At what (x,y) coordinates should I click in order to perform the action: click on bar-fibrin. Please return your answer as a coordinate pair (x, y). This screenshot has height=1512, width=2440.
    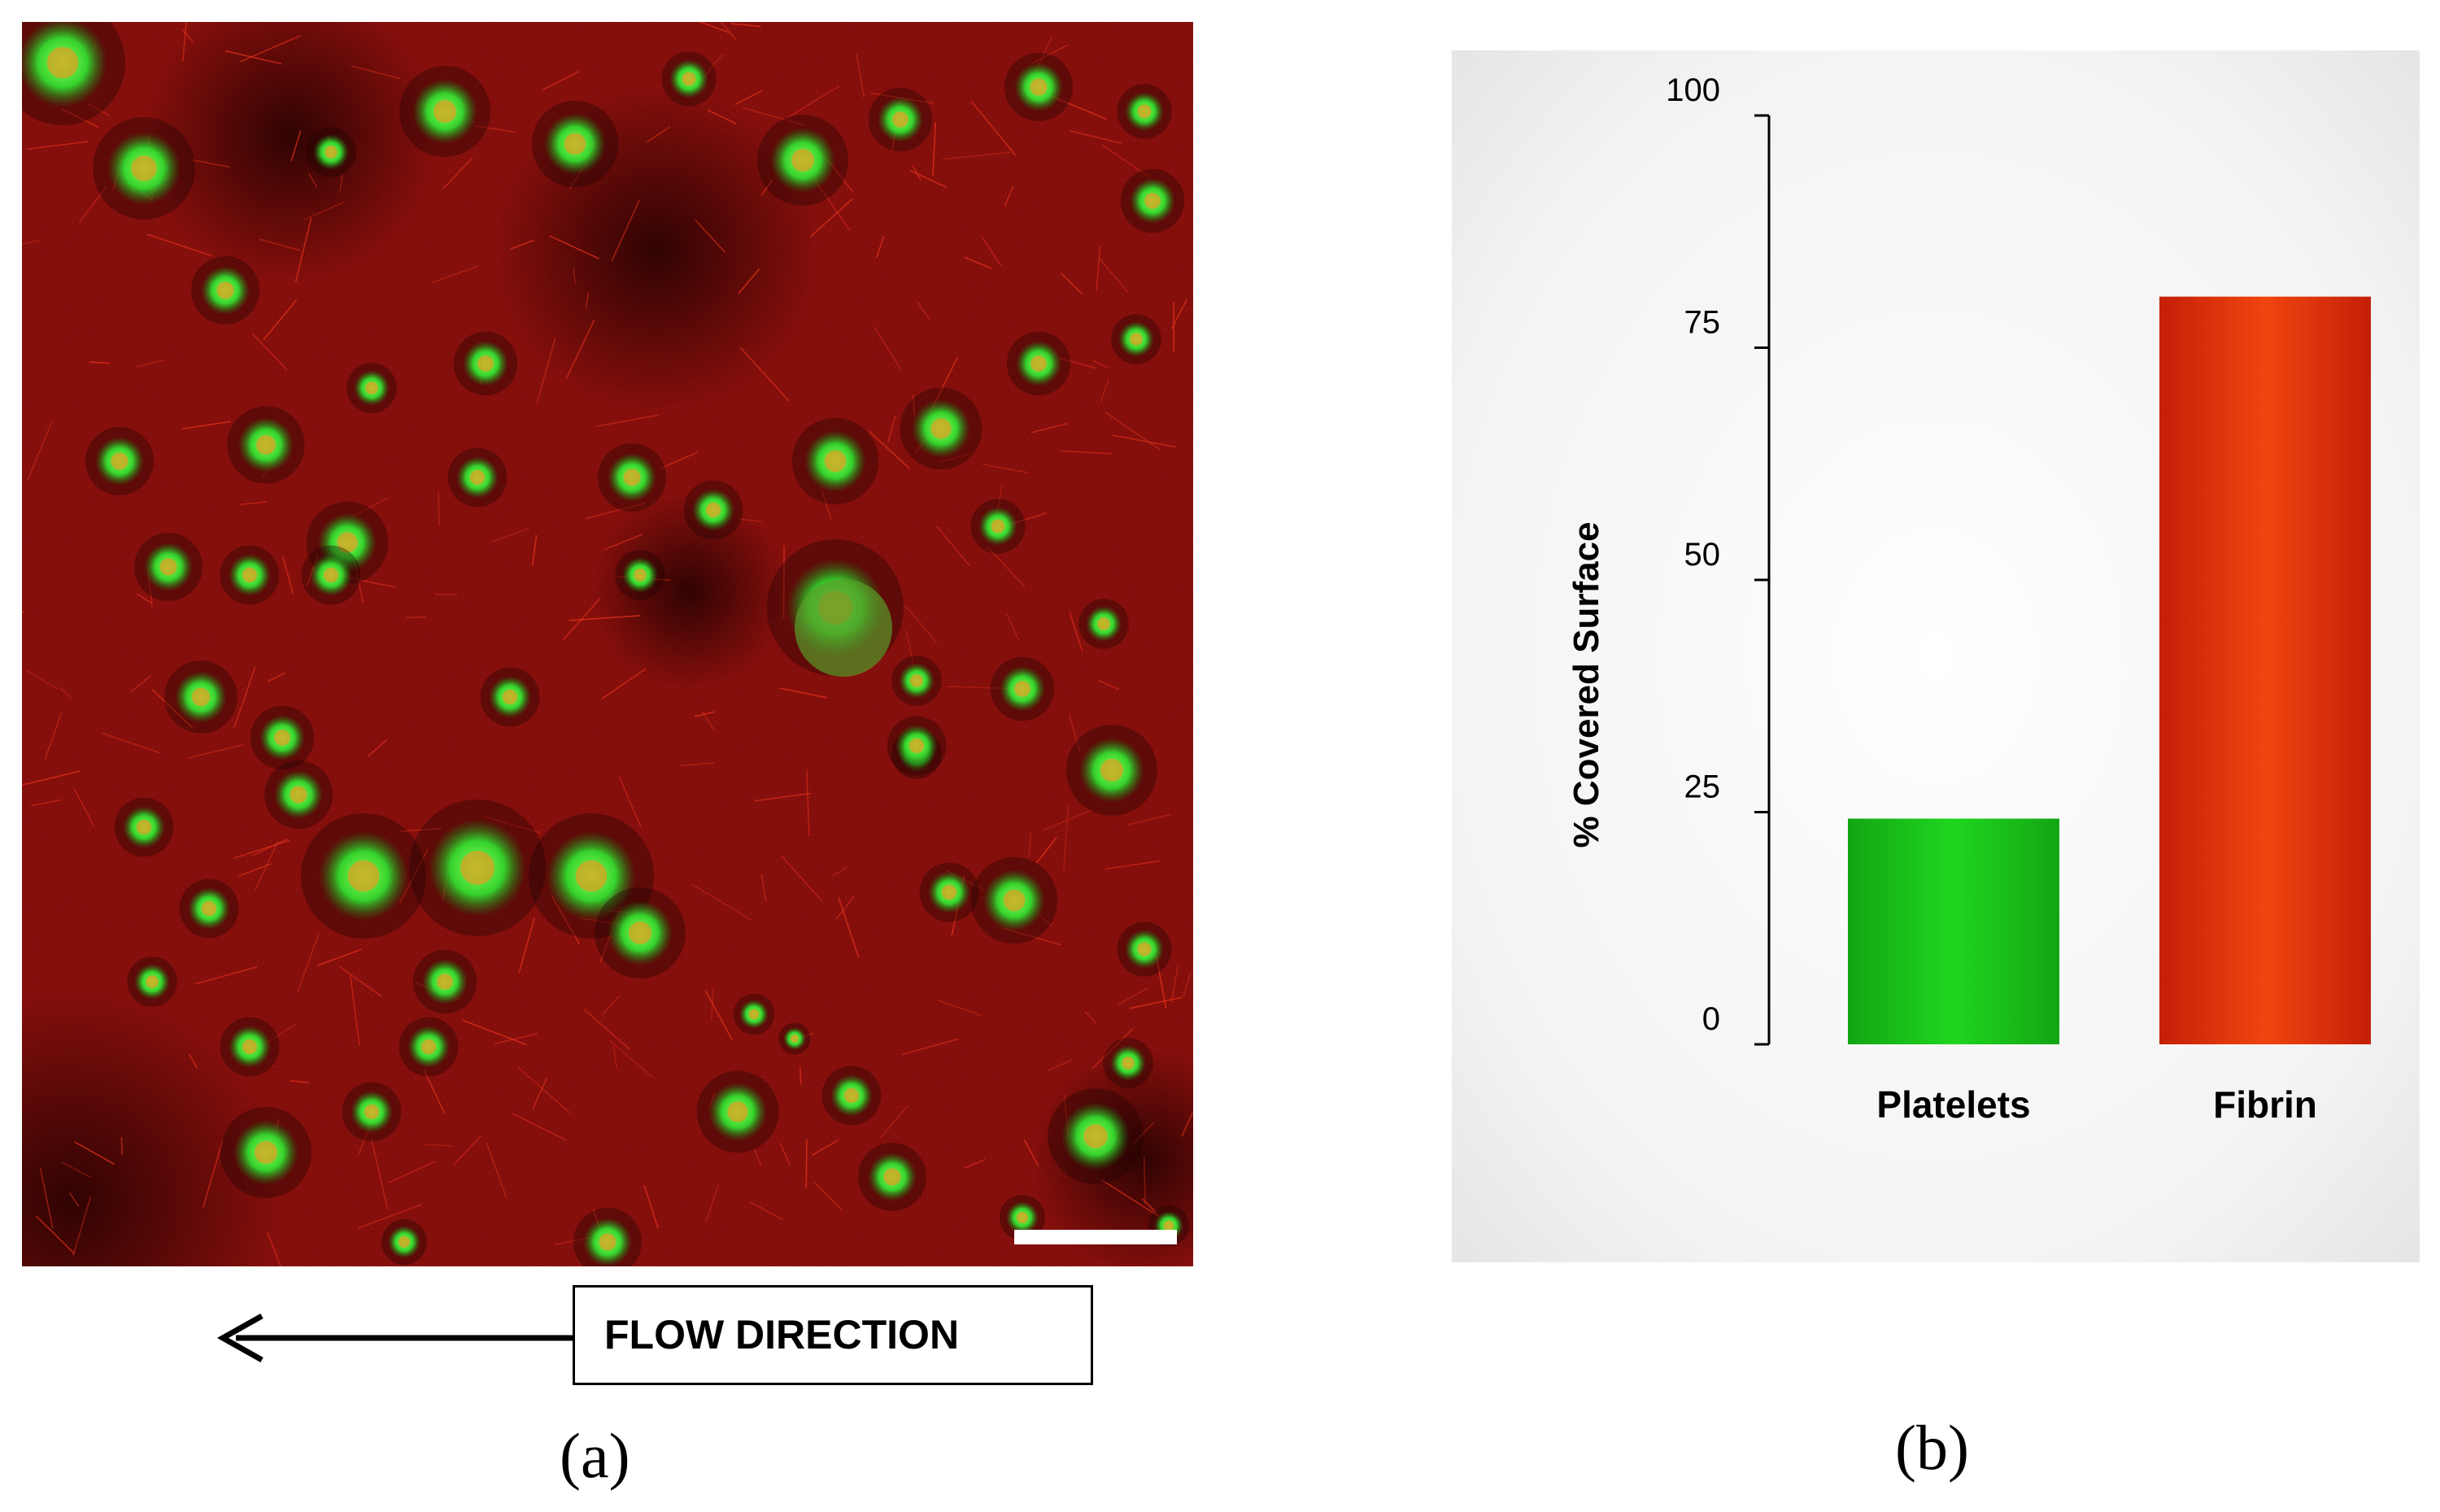
    Looking at the image, I should click on (2265, 670).